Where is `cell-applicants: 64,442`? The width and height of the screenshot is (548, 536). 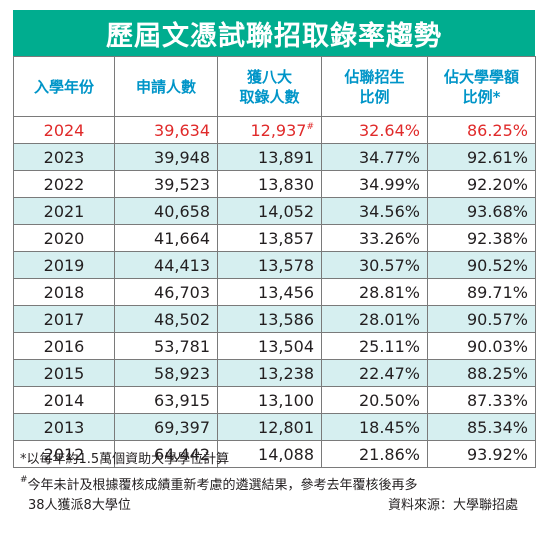 cell-applicants: 64,442 is located at coordinates (166, 454).